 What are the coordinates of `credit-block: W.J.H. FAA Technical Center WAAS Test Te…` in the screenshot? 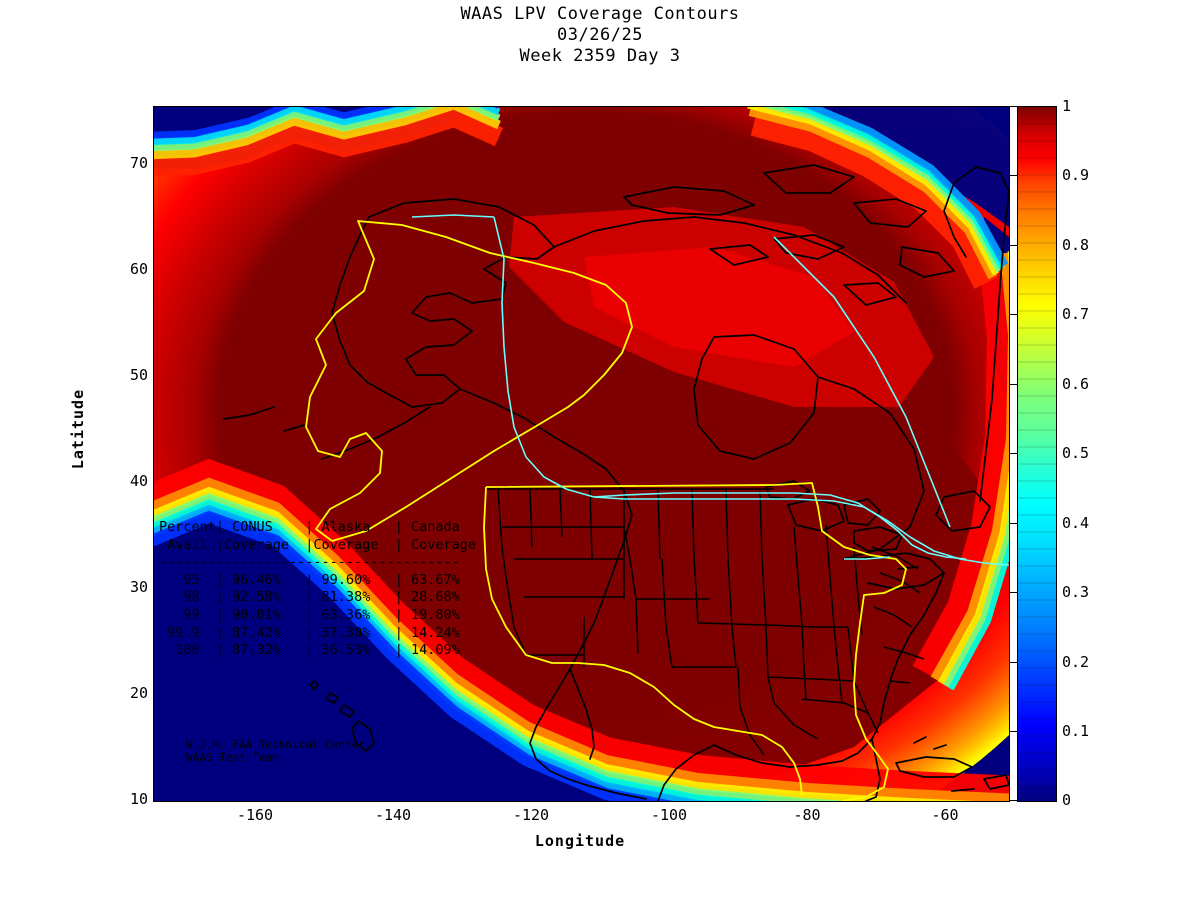 It's located at (275, 751).